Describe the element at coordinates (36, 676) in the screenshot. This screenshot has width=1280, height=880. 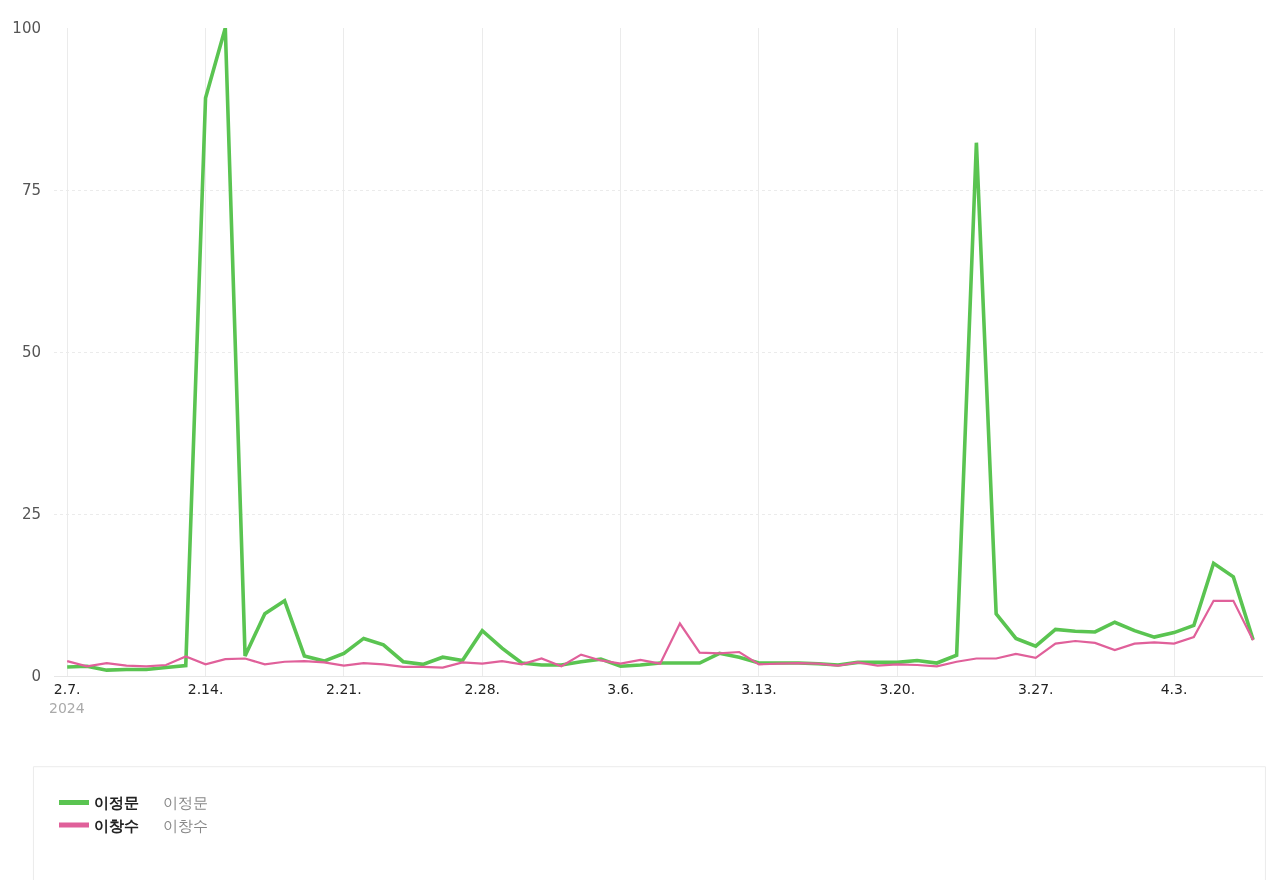
I see `y-tick-label: 0` at that location.